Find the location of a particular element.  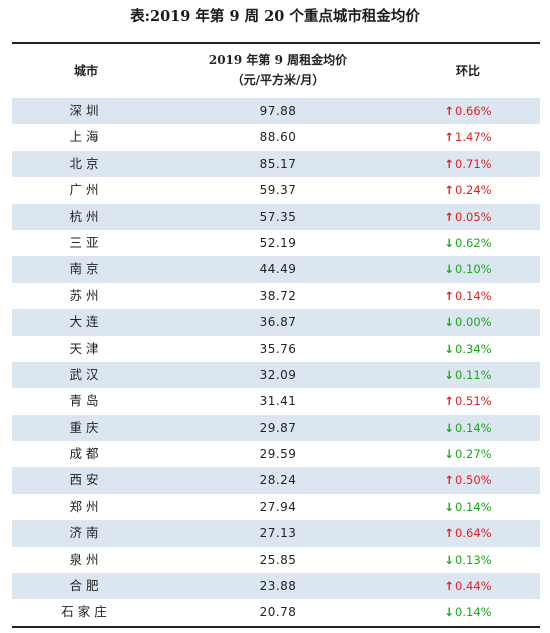

table-bottom-rule is located at coordinates (276, 626).